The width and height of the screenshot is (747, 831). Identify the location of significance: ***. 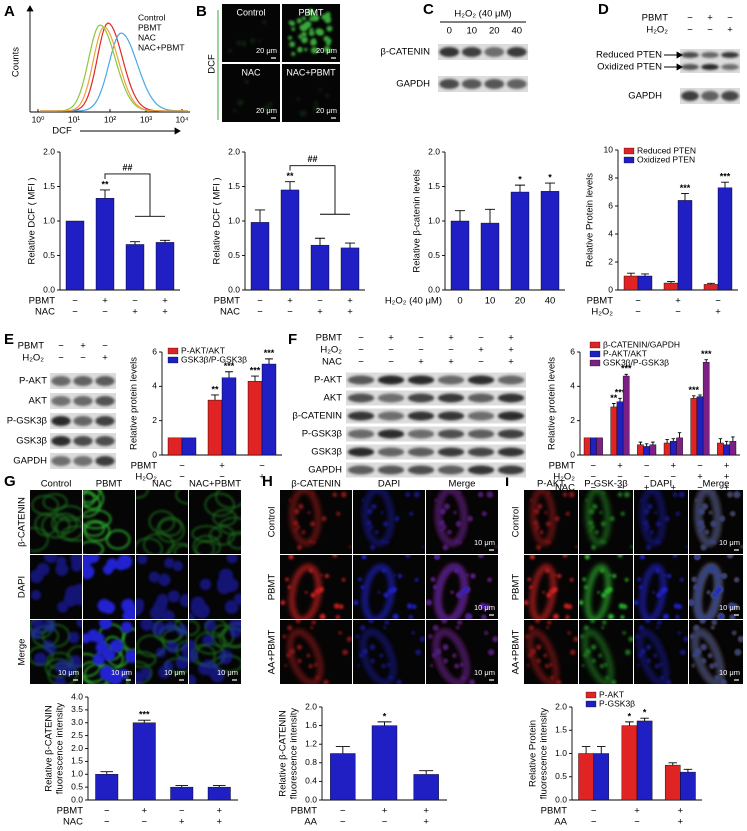
(626, 369).